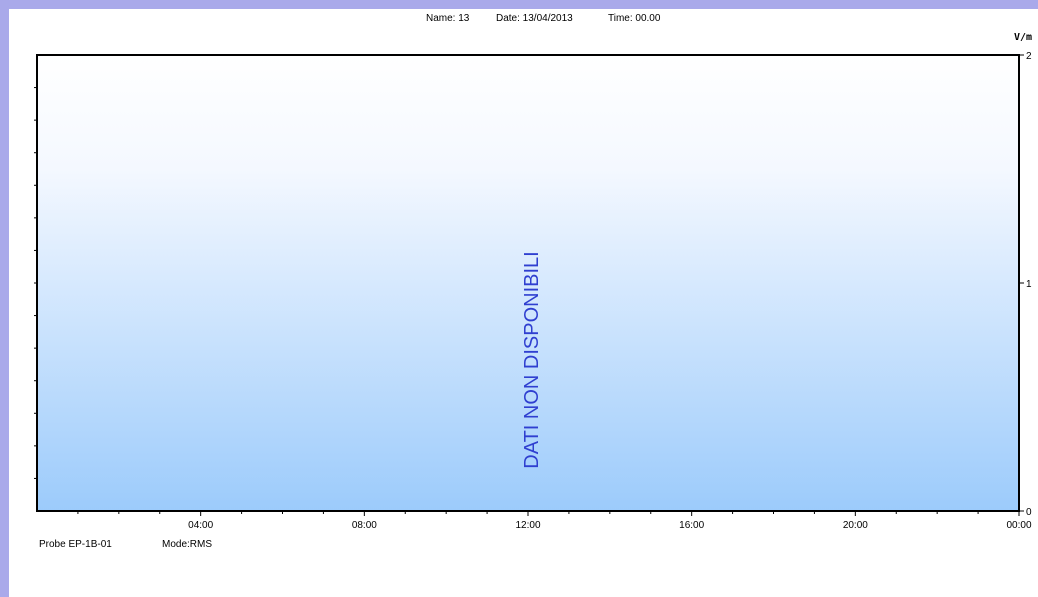 The height and width of the screenshot is (597, 1038). What do you see at coordinates (1023, 37) in the screenshot?
I see `y-axis-unit-label: V/m` at bounding box center [1023, 37].